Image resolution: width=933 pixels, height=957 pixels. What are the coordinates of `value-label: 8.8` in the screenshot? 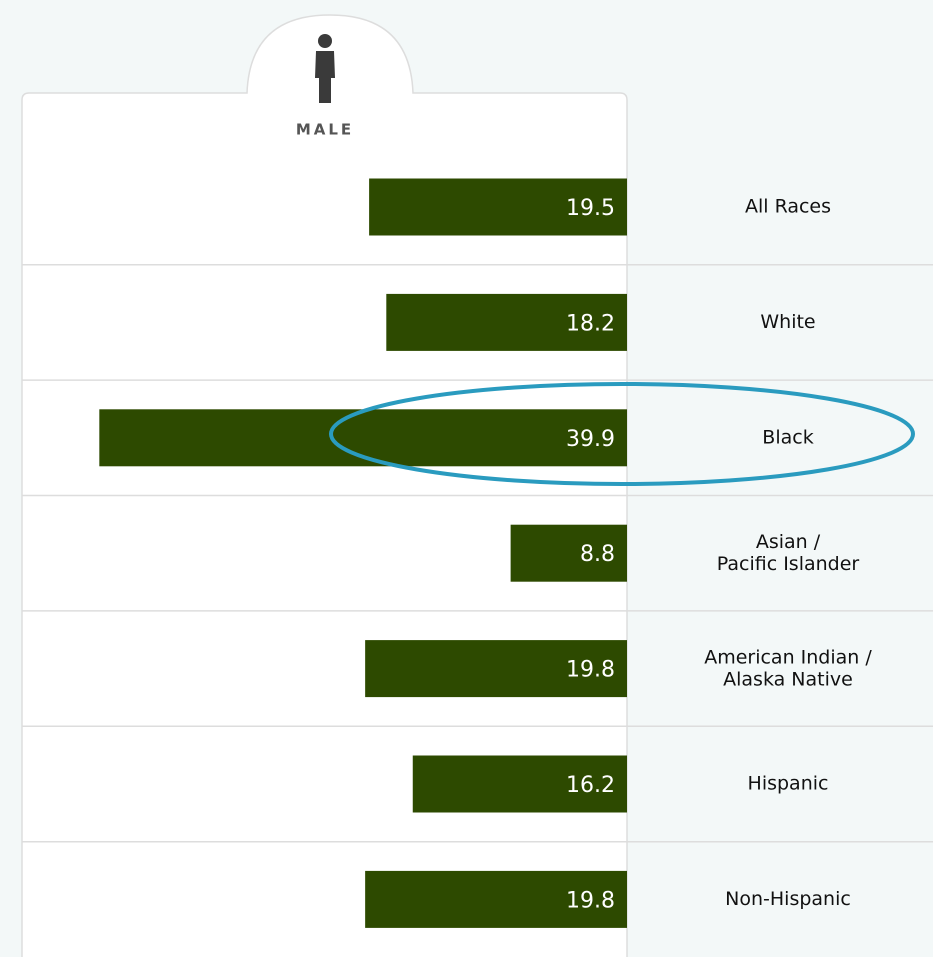 It's located at (597, 554).